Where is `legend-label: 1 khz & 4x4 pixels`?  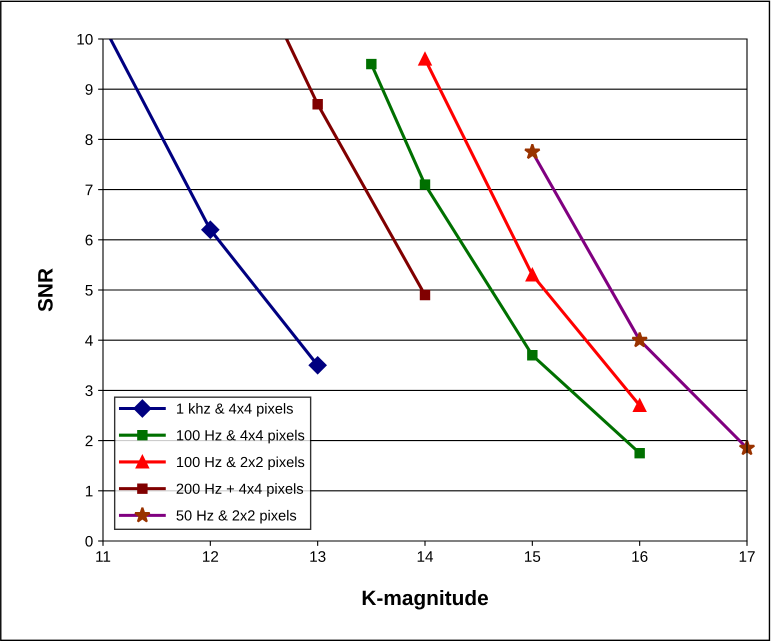
legend-label: 1 khz & 4x4 pixels is located at coordinates (235, 410).